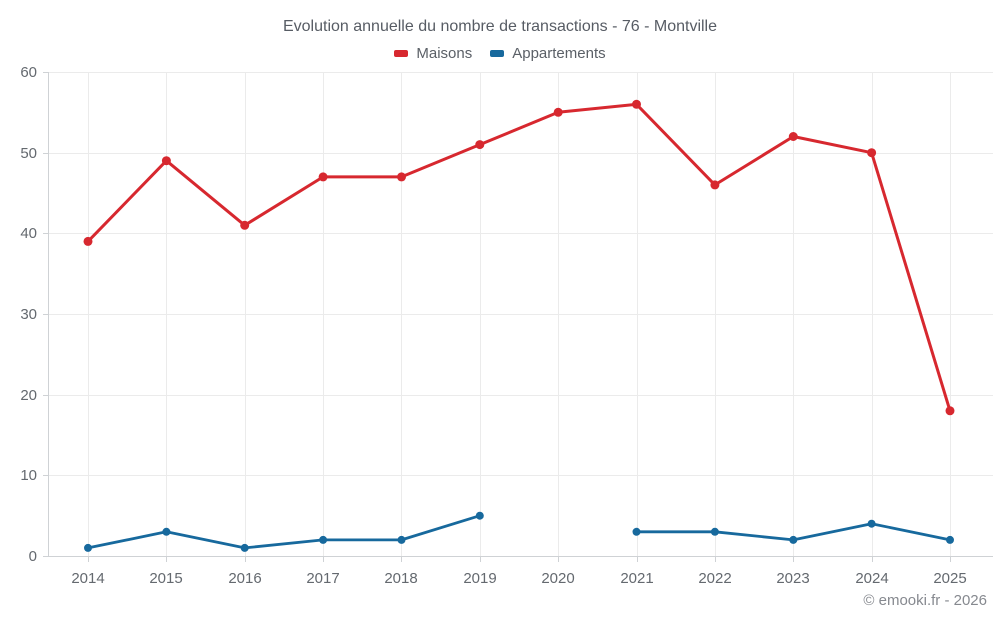 Image resolution: width=1000 pixels, height=625 pixels. Describe the element at coordinates (444, 53) in the screenshot. I see `legend-label-maisons: Maisons` at that location.